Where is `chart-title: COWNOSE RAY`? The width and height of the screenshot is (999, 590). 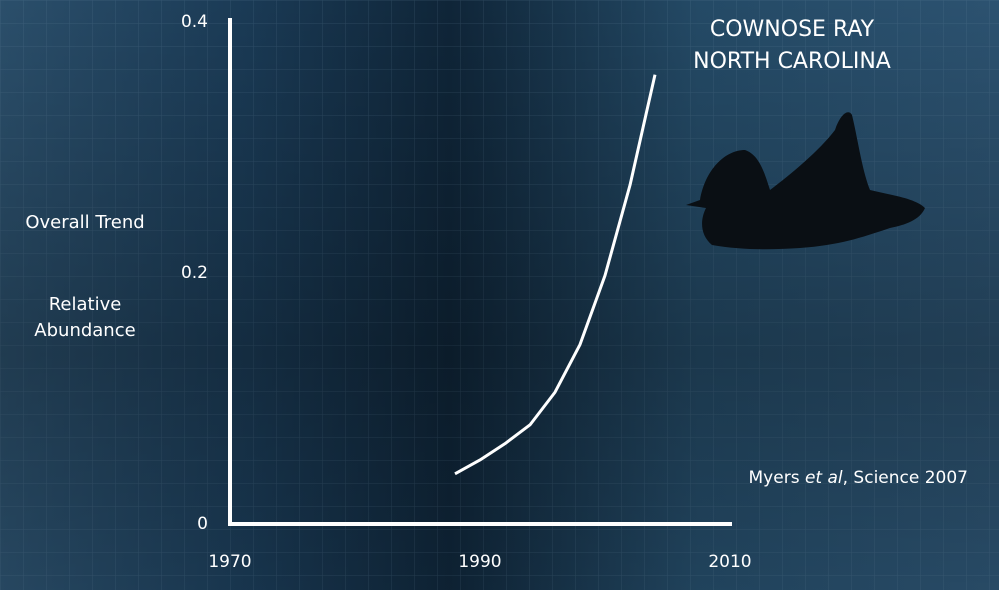 chart-title: COWNOSE RAY is located at coordinates (792, 29).